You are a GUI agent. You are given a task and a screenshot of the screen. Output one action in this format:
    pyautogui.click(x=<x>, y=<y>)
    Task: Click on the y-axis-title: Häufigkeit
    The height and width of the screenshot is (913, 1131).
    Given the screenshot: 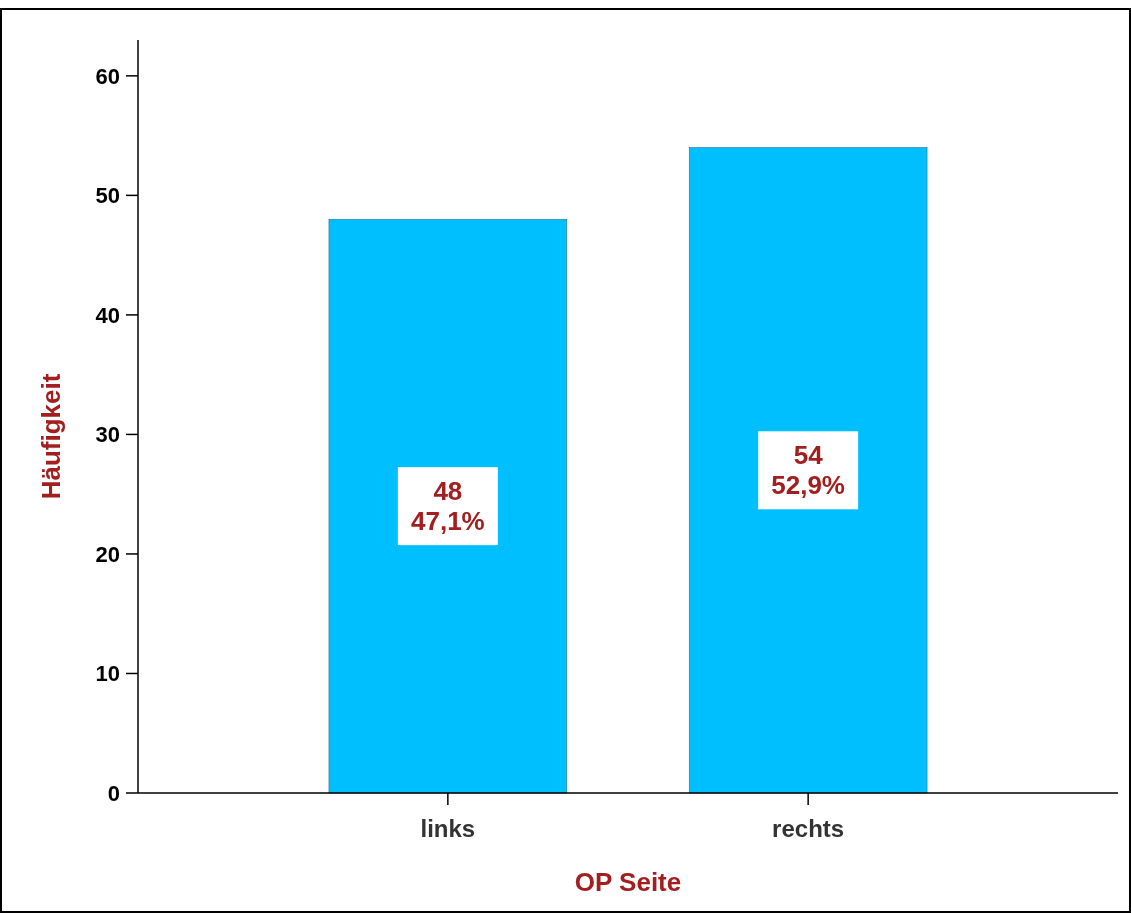 What is the action you would take?
    pyautogui.click(x=51, y=436)
    